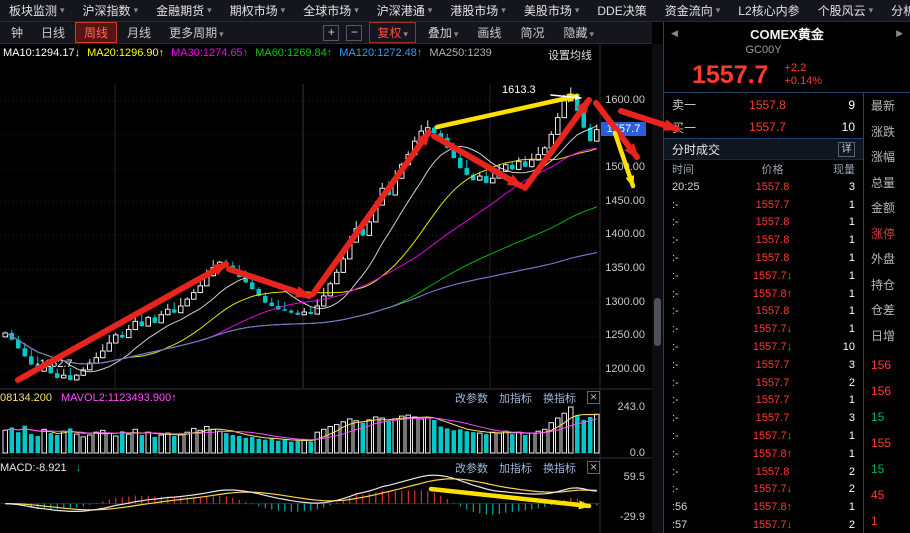 The width and height of the screenshot is (910, 533). What do you see at coordinates (578, 33) in the screenshot?
I see `tool-button: 隐藏 ▾` at bounding box center [578, 33].